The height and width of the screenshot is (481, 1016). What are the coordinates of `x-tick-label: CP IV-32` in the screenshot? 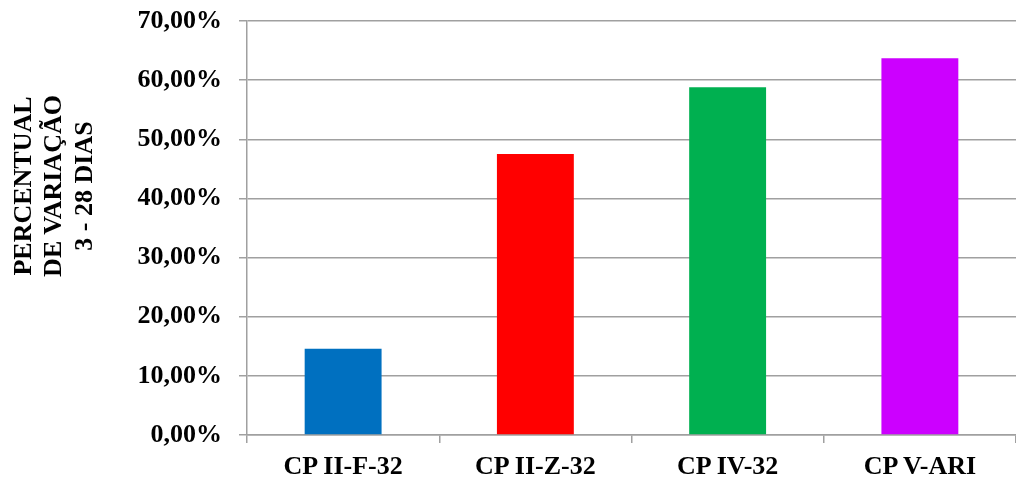 It's located at (727, 466).